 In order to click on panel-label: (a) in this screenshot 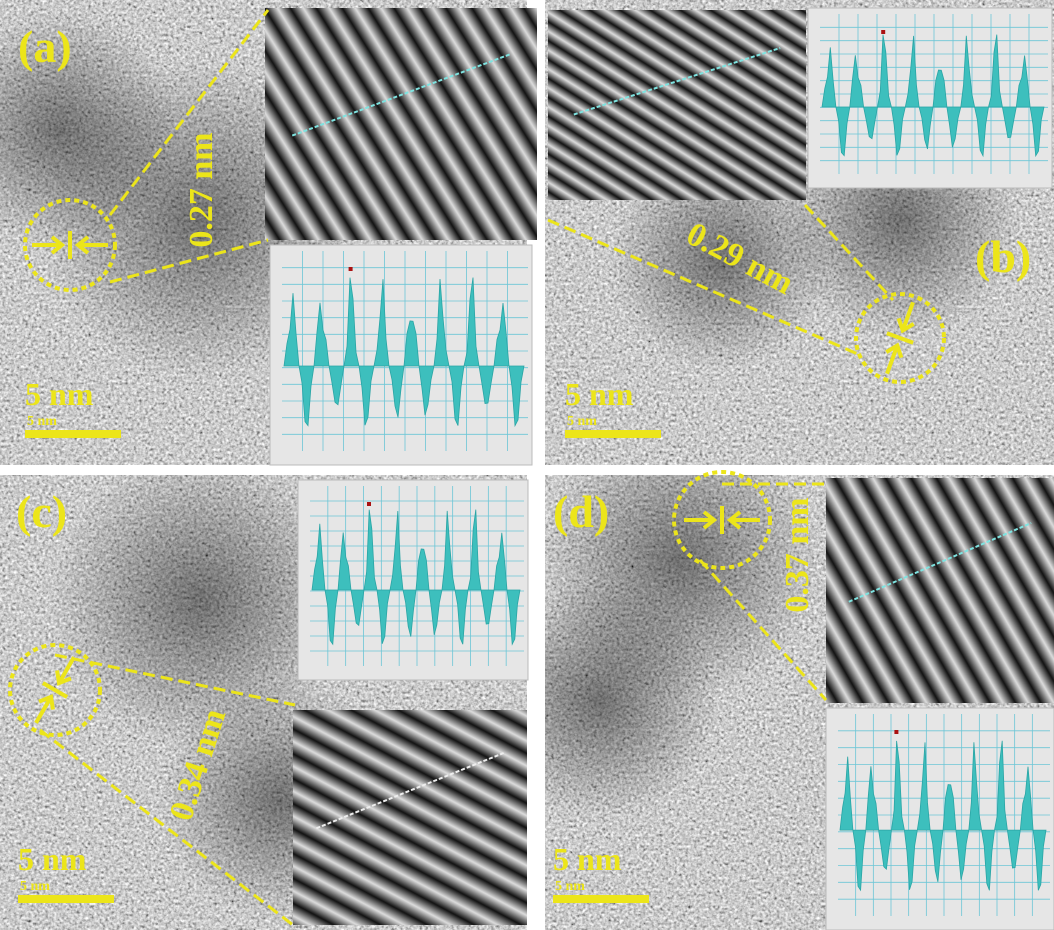, I will do `click(45, 46)`.